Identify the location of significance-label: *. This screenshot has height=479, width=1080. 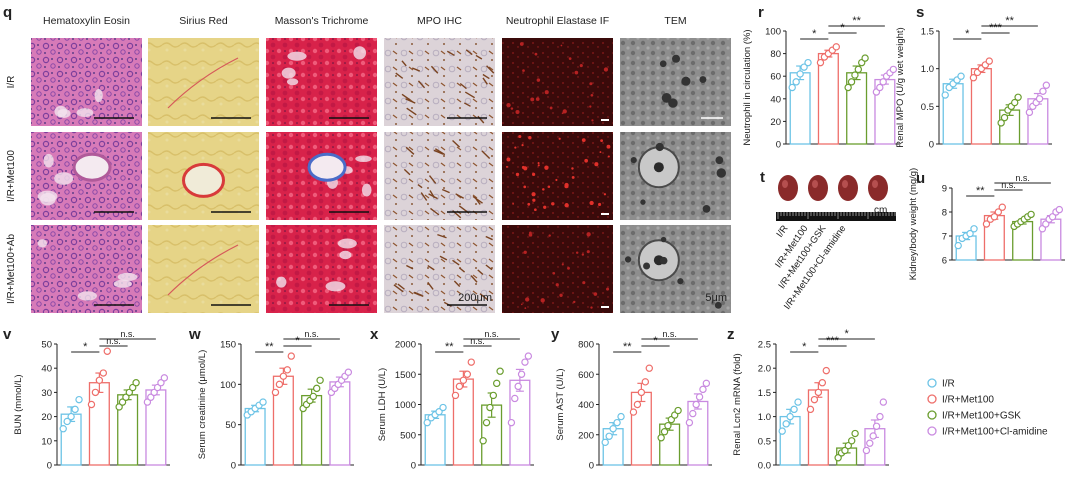
(297, 341).